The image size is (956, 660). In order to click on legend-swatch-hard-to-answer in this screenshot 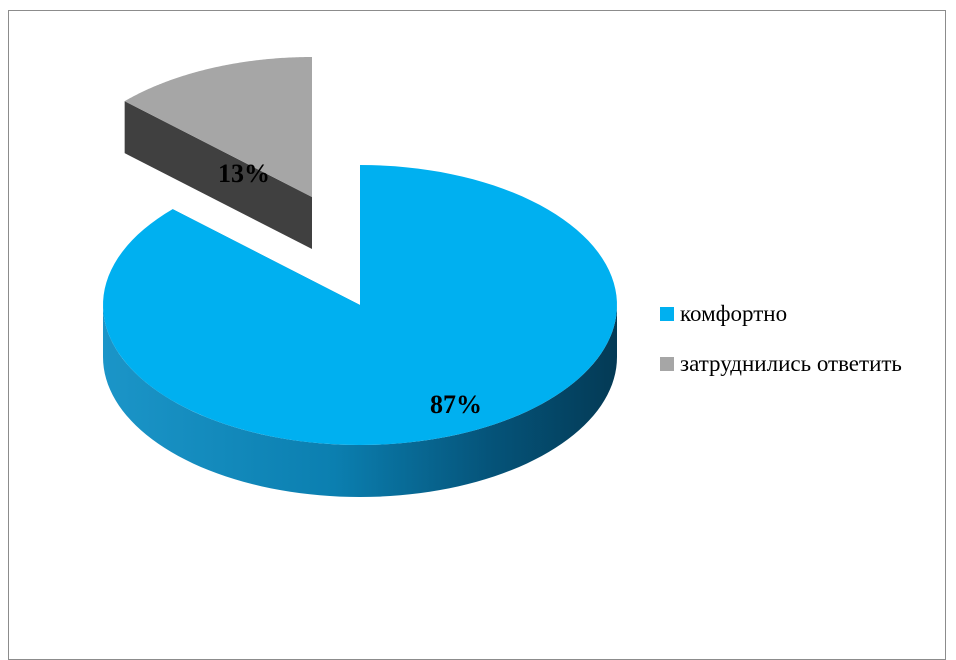, I will do `click(667, 364)`.